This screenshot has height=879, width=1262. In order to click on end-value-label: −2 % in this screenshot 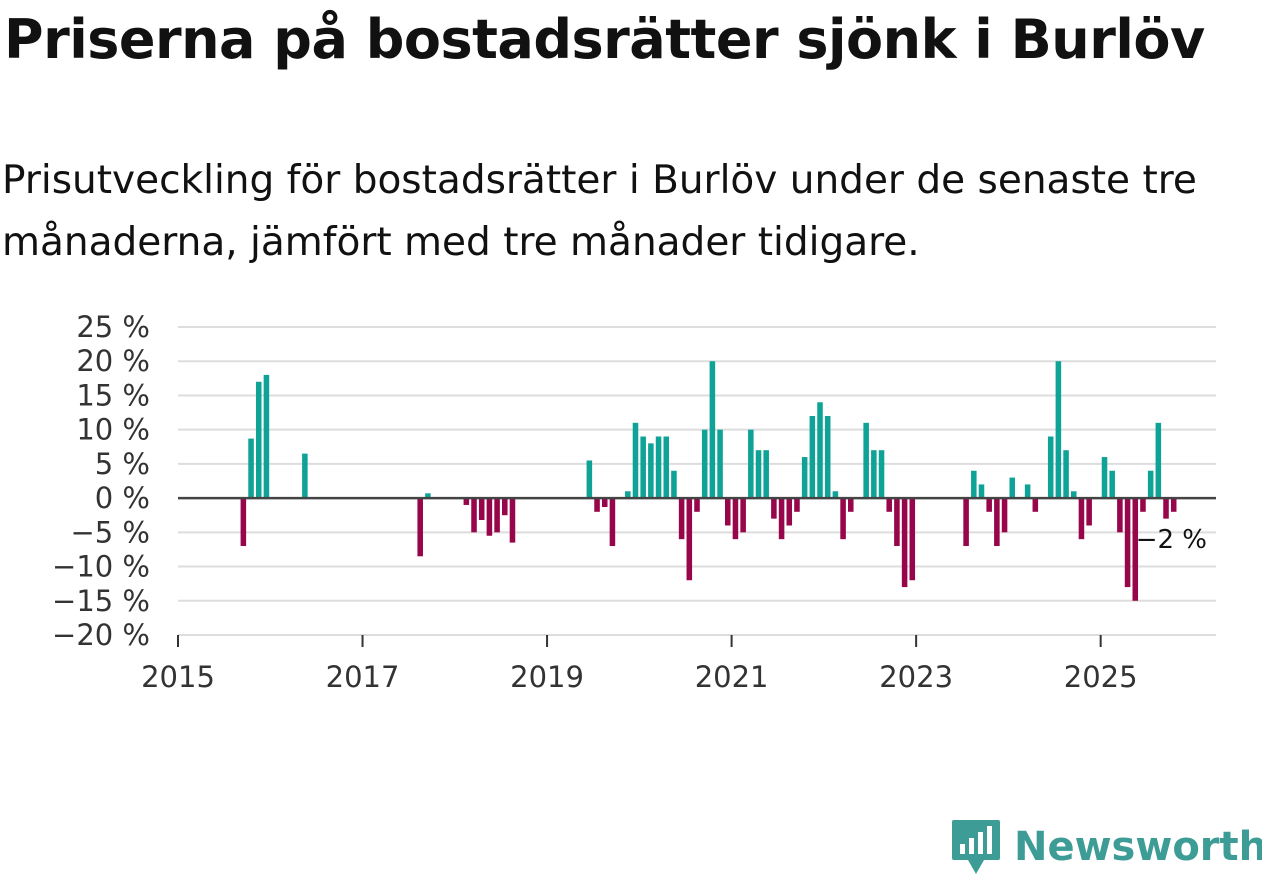, I will do `click(1171, 540)`.